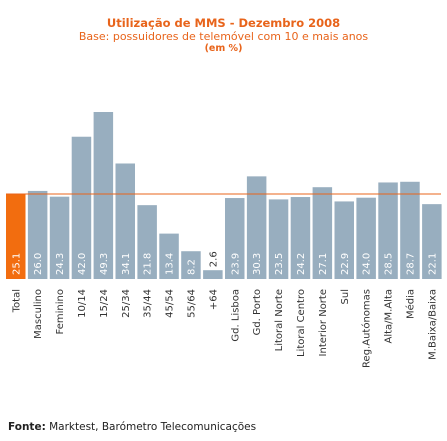 This screenshot has height=441, width=447. Describe the element at coordinates (151, 427) in the screenshot. I see `source-text: Marktest, Barómetro Telecomunicações` at that location.